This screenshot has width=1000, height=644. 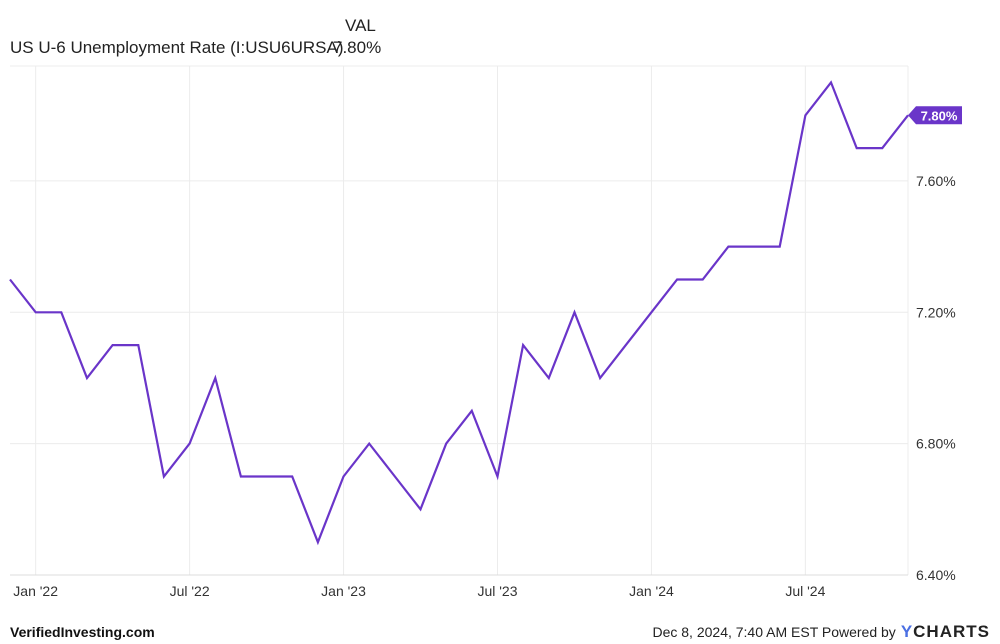 What do you see at coordinates (936, 181) in the screenshot?
I see `y-tick-label: 7.60%` at bounding box center [936, 181].